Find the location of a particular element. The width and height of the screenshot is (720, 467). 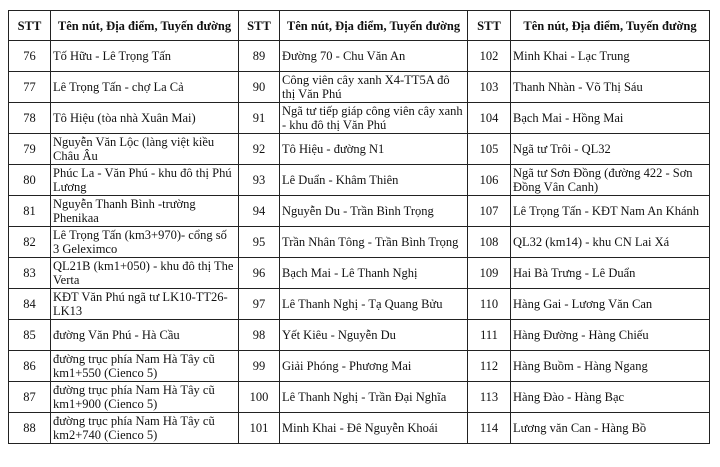

stt-cell: 101 is located at coordinates (259, 428).